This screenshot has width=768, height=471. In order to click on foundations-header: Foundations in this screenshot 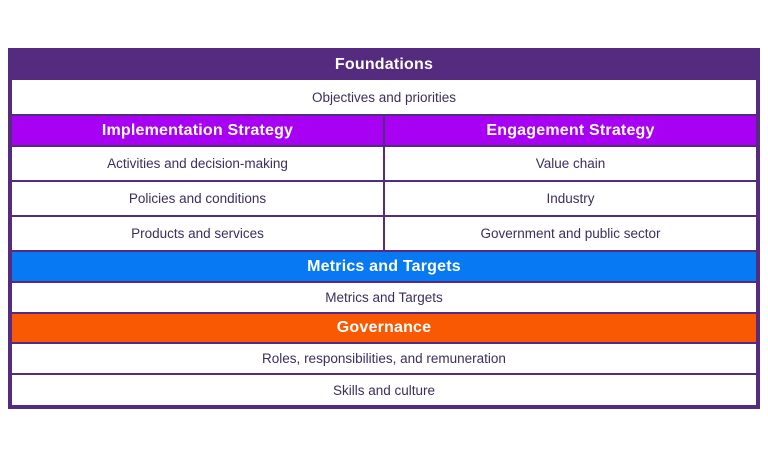, I will do `click(384, 65)`.